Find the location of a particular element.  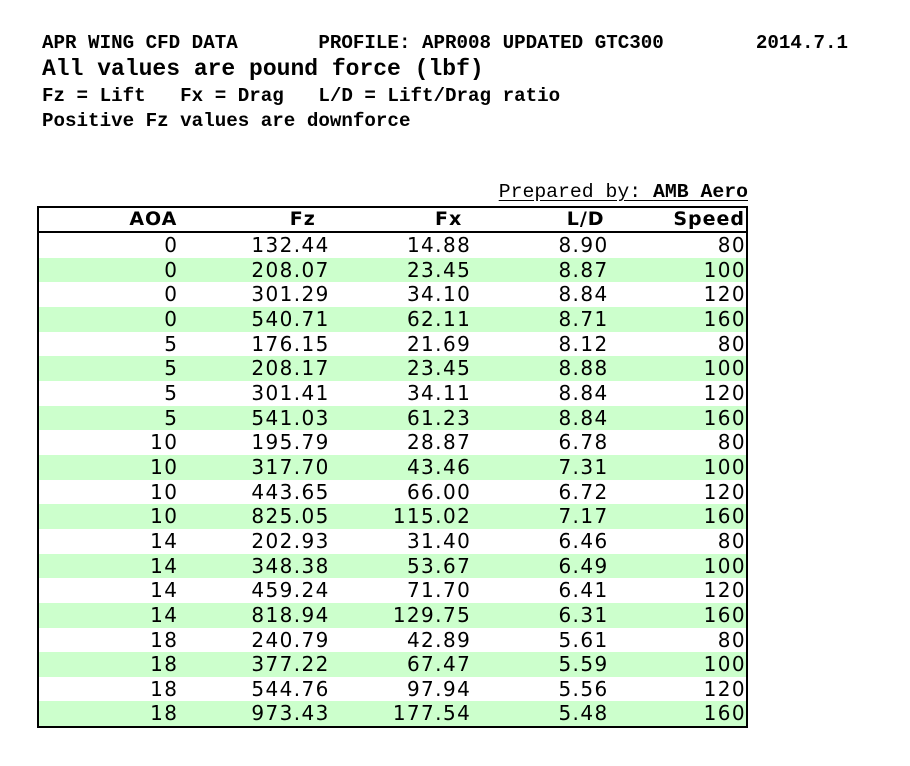

table-cell: 21.69 is located at coordinates (439, 343).